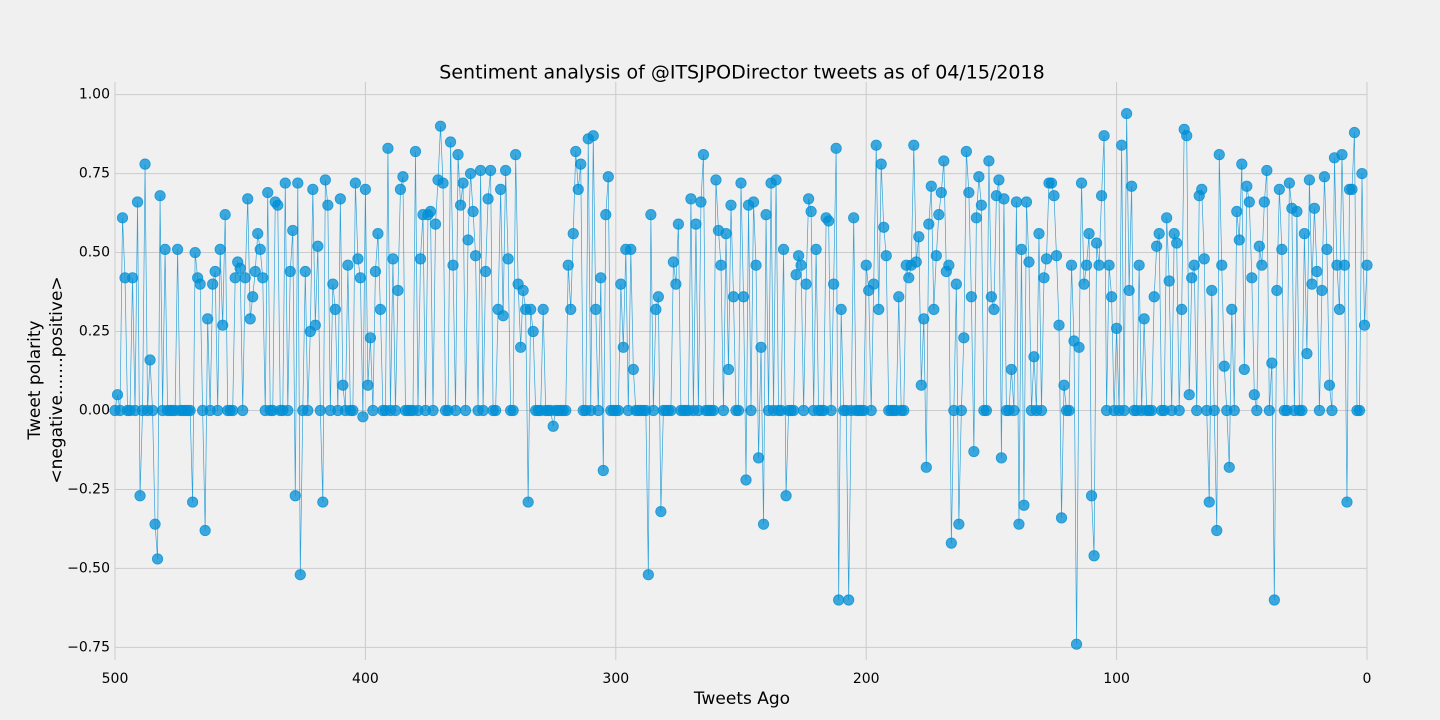 The width and height of the screenshot is (1440, 720). What do you see at coordinates (365, 679) in the screenshot?
I see `x-tick-label: 400` at bounding box center [365, 679].